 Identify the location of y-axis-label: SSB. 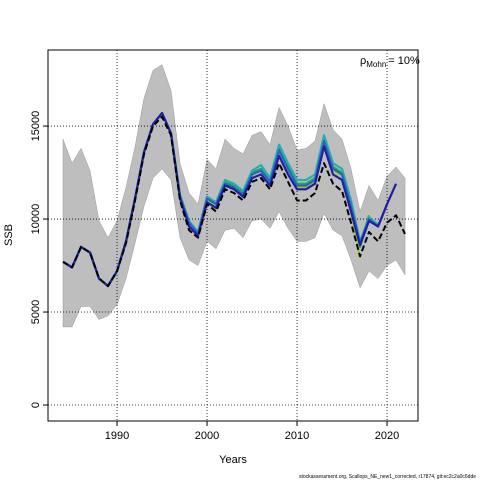
(9, 235).